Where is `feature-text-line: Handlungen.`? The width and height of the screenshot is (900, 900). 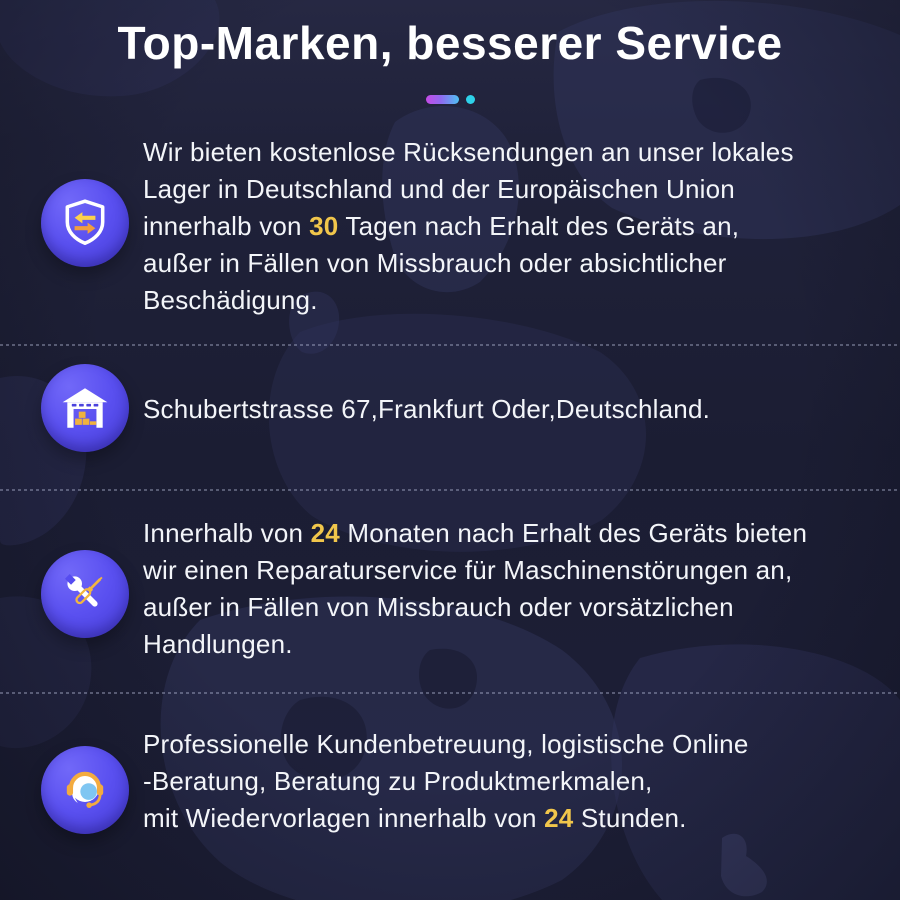 feature-text-line: Handlungen. is located at coordinates (218, 644).